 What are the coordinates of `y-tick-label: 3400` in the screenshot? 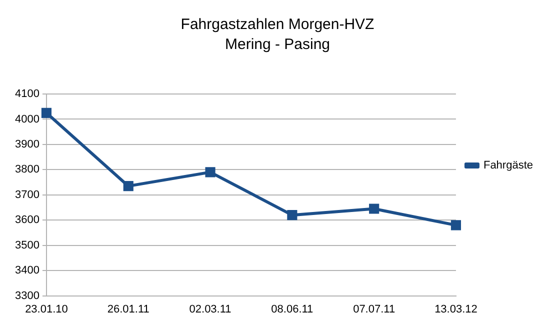 It's located at (27, 270).